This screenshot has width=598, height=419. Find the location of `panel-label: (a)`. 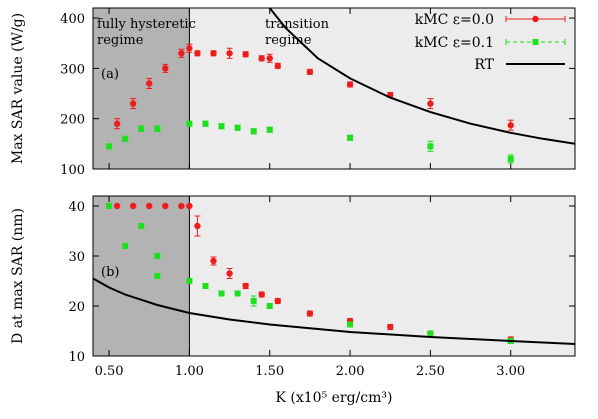

panel-label: (a) is located at coordinates (110, 74).